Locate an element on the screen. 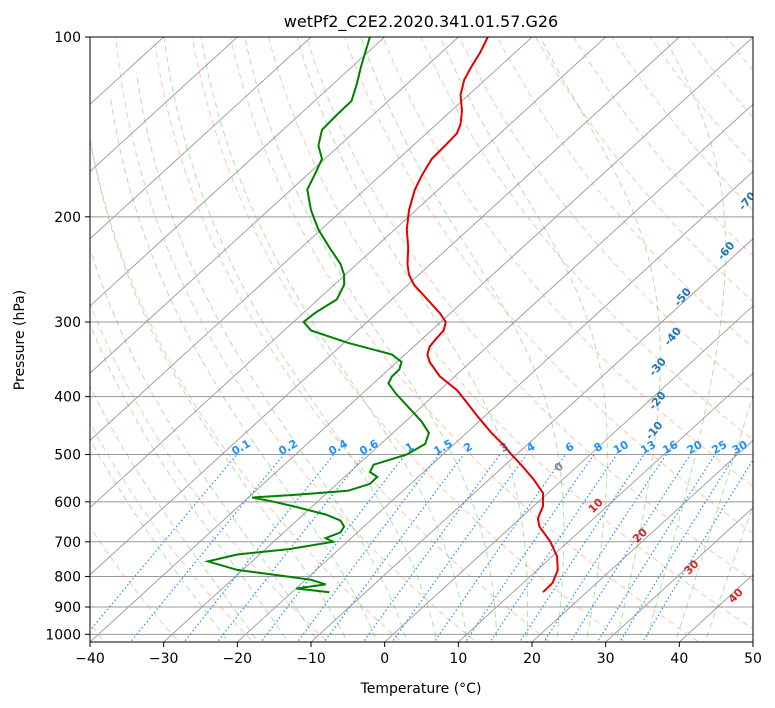 This screenshot has height=708, width=775. moist-adiabat-label: 40 is located at coordinates (736, 595).